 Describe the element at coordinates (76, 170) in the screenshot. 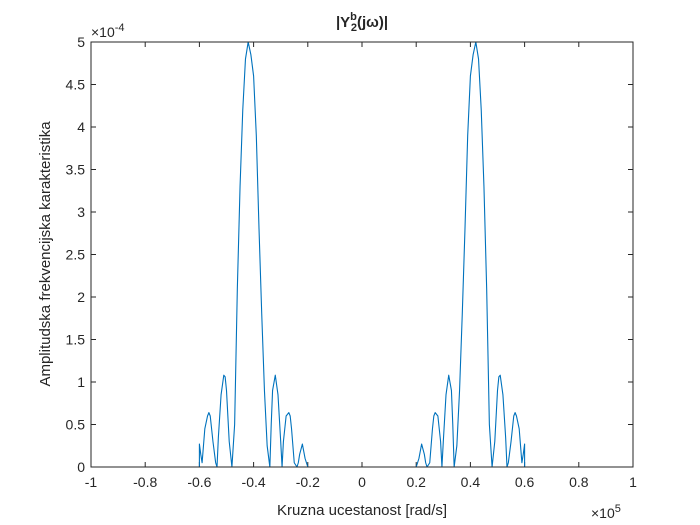

I see `y-tick-label: 3.5` at that location.